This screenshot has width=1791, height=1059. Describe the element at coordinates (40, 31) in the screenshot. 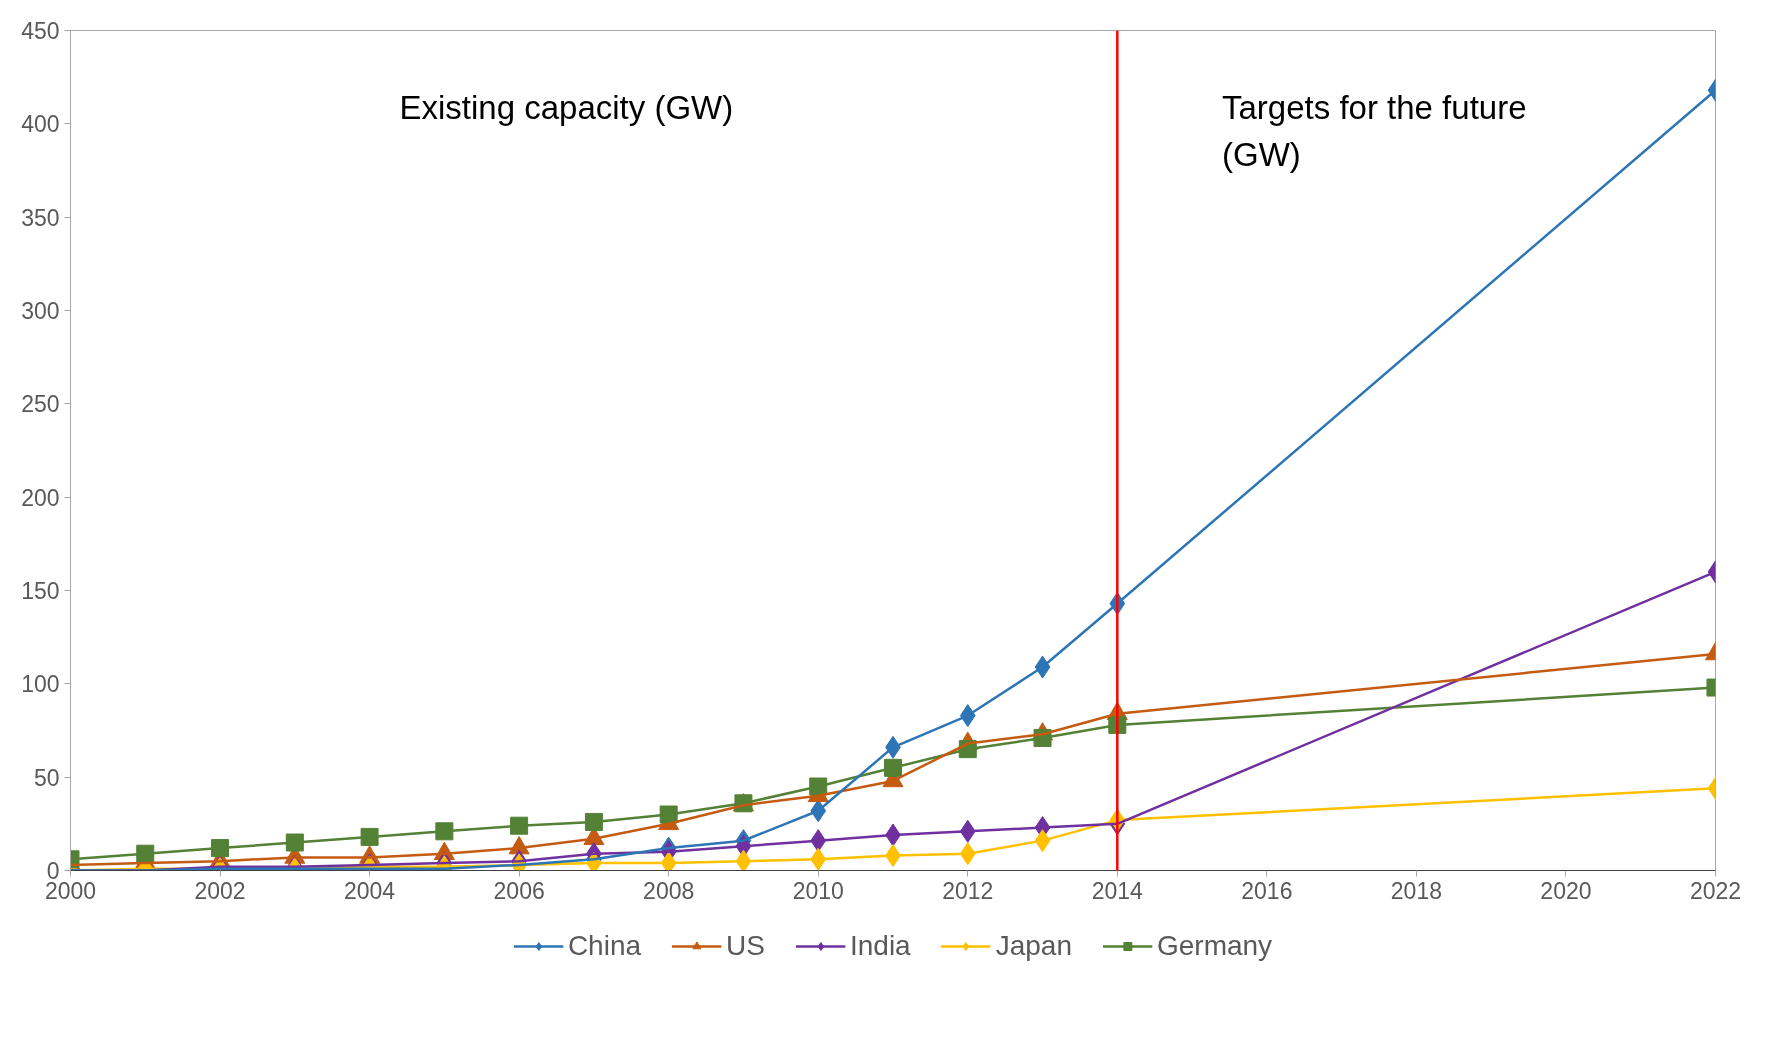

I see `y-tick-label: 450` at that location.